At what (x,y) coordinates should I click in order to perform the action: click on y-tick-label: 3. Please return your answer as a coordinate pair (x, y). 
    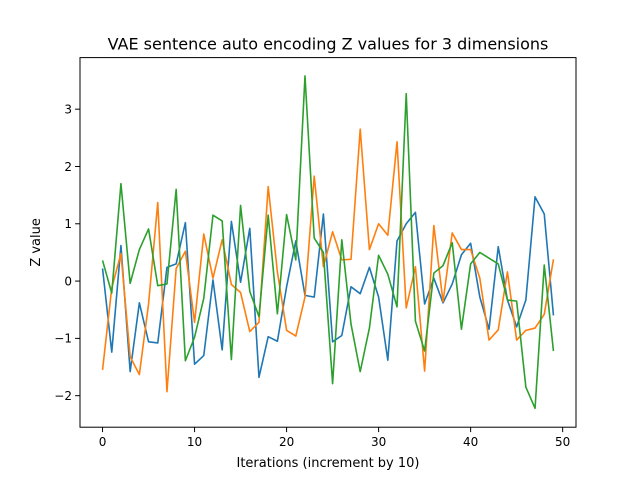
    Looking at the image, I should click on (68, 109).